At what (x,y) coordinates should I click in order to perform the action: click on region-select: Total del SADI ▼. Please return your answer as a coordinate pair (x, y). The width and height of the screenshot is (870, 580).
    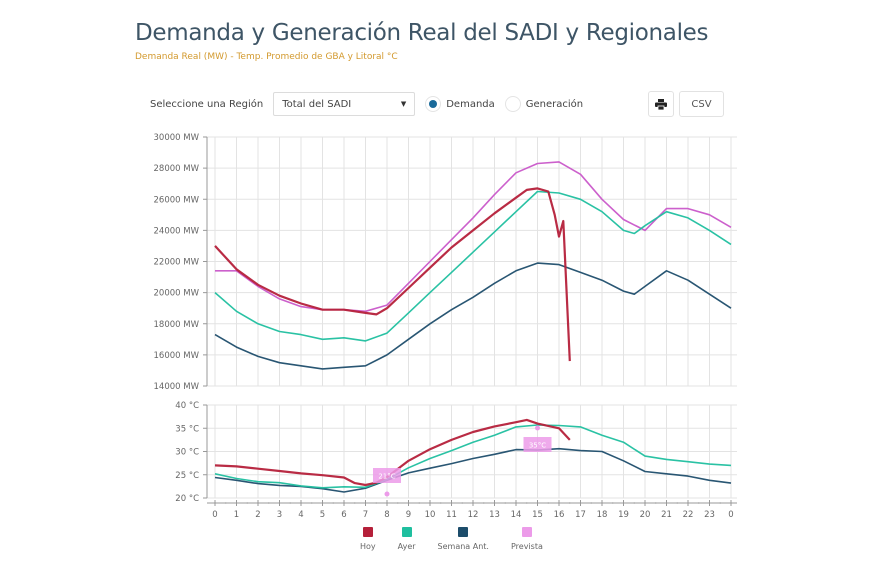
    Looking at the image, I should click on (344, 104).